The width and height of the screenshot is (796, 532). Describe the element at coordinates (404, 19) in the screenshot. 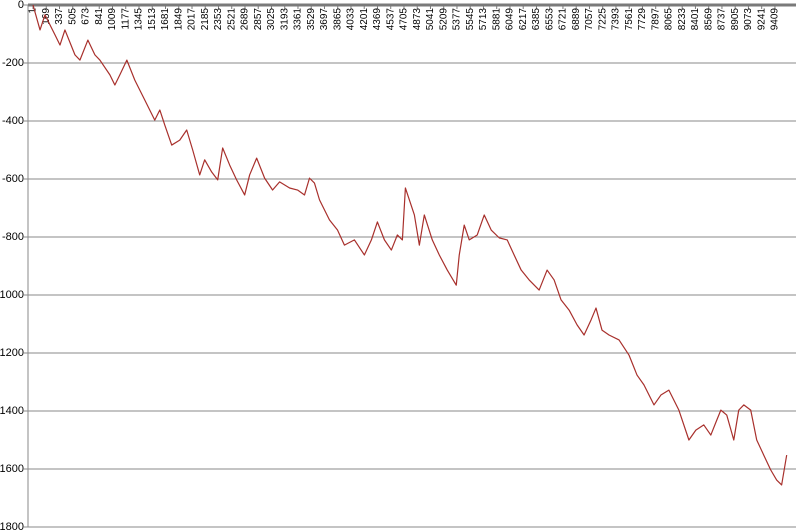

I see `x-tick-label: 4705` at that location.